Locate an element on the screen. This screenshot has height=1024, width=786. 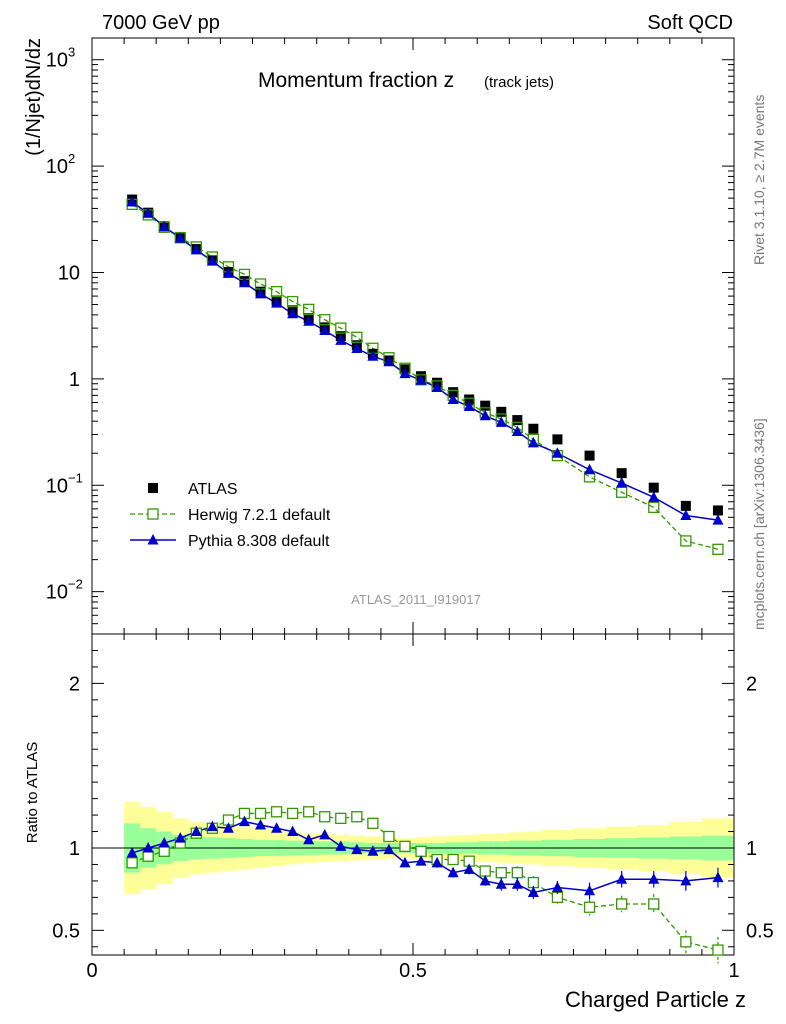
ratio-y-tick-label-right: 2 is located at coordinates (751, 684).